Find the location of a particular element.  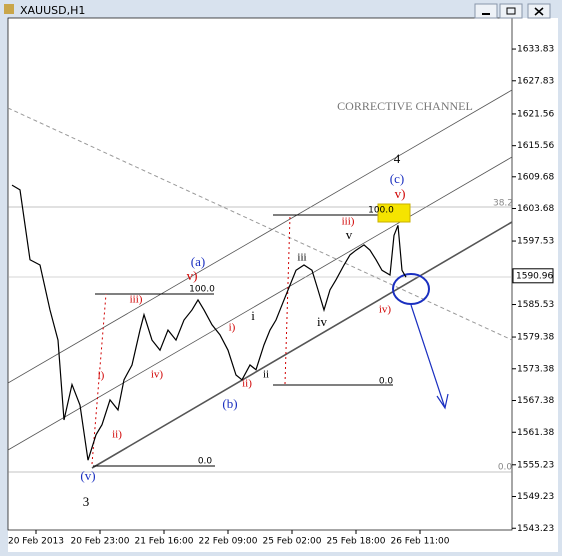

annotation: 3 is located at coordinates (86, 501).